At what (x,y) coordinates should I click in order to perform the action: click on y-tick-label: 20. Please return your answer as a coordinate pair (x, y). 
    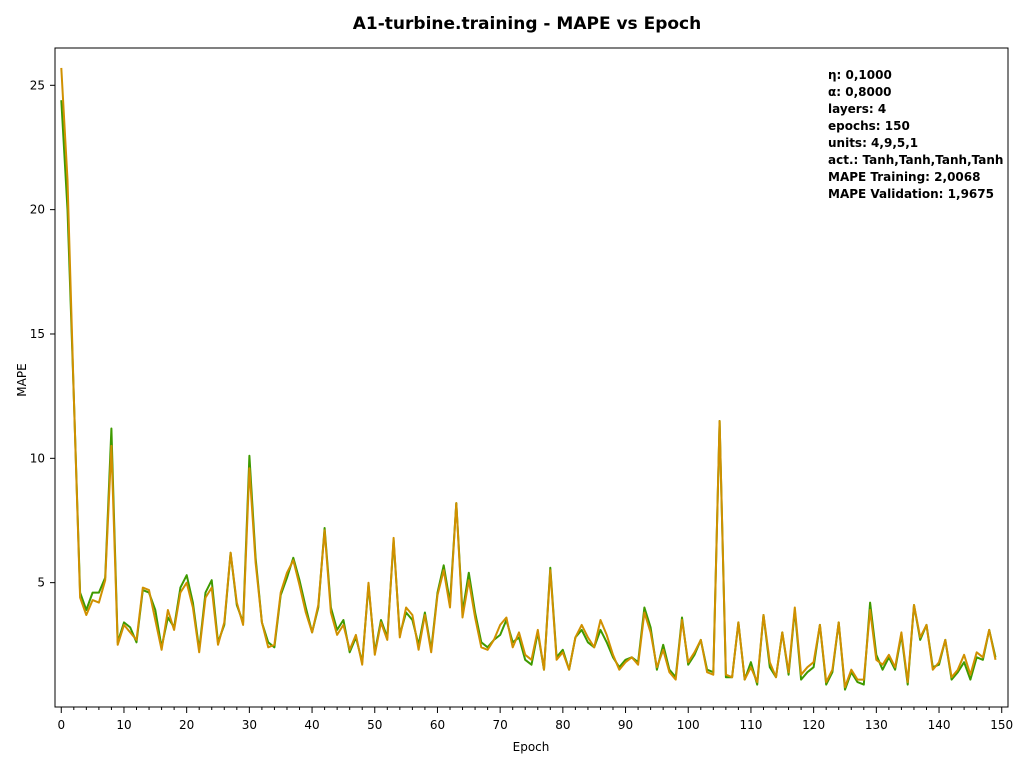
    Looking at the image, I should click on (37, 210).